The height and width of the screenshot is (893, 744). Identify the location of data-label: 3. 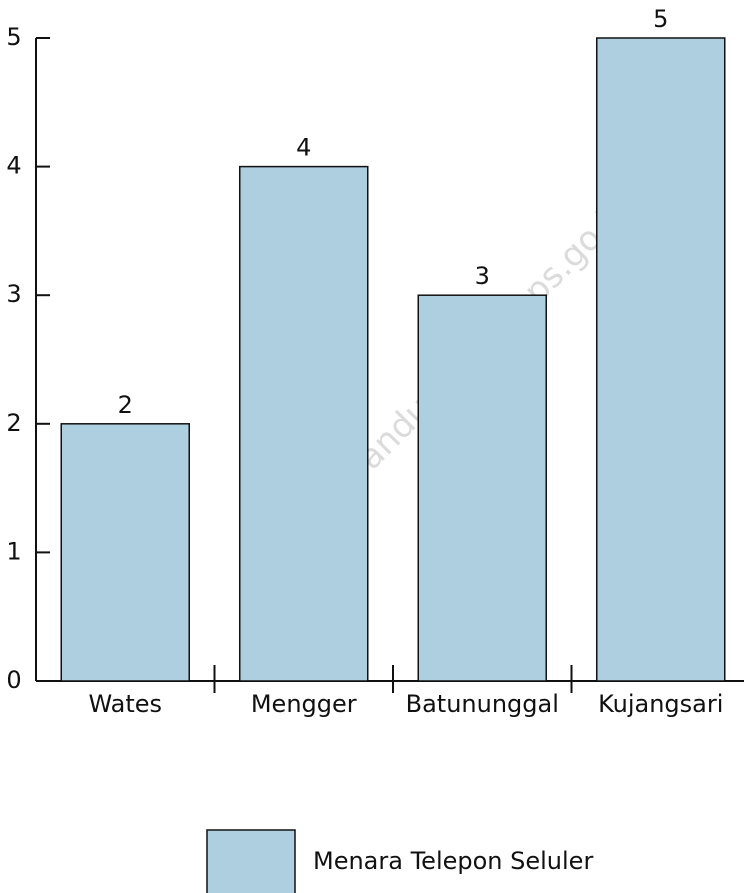
(482, 276).